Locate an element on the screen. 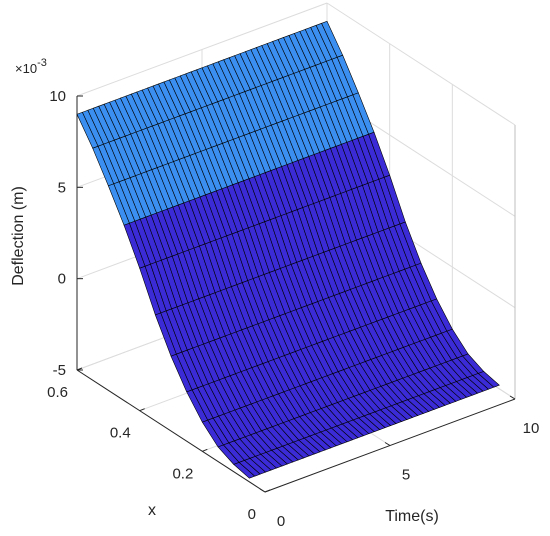 This screenshot has height=536, width=550. z-exponent-power: -3 is located at coordinates (42, 63).